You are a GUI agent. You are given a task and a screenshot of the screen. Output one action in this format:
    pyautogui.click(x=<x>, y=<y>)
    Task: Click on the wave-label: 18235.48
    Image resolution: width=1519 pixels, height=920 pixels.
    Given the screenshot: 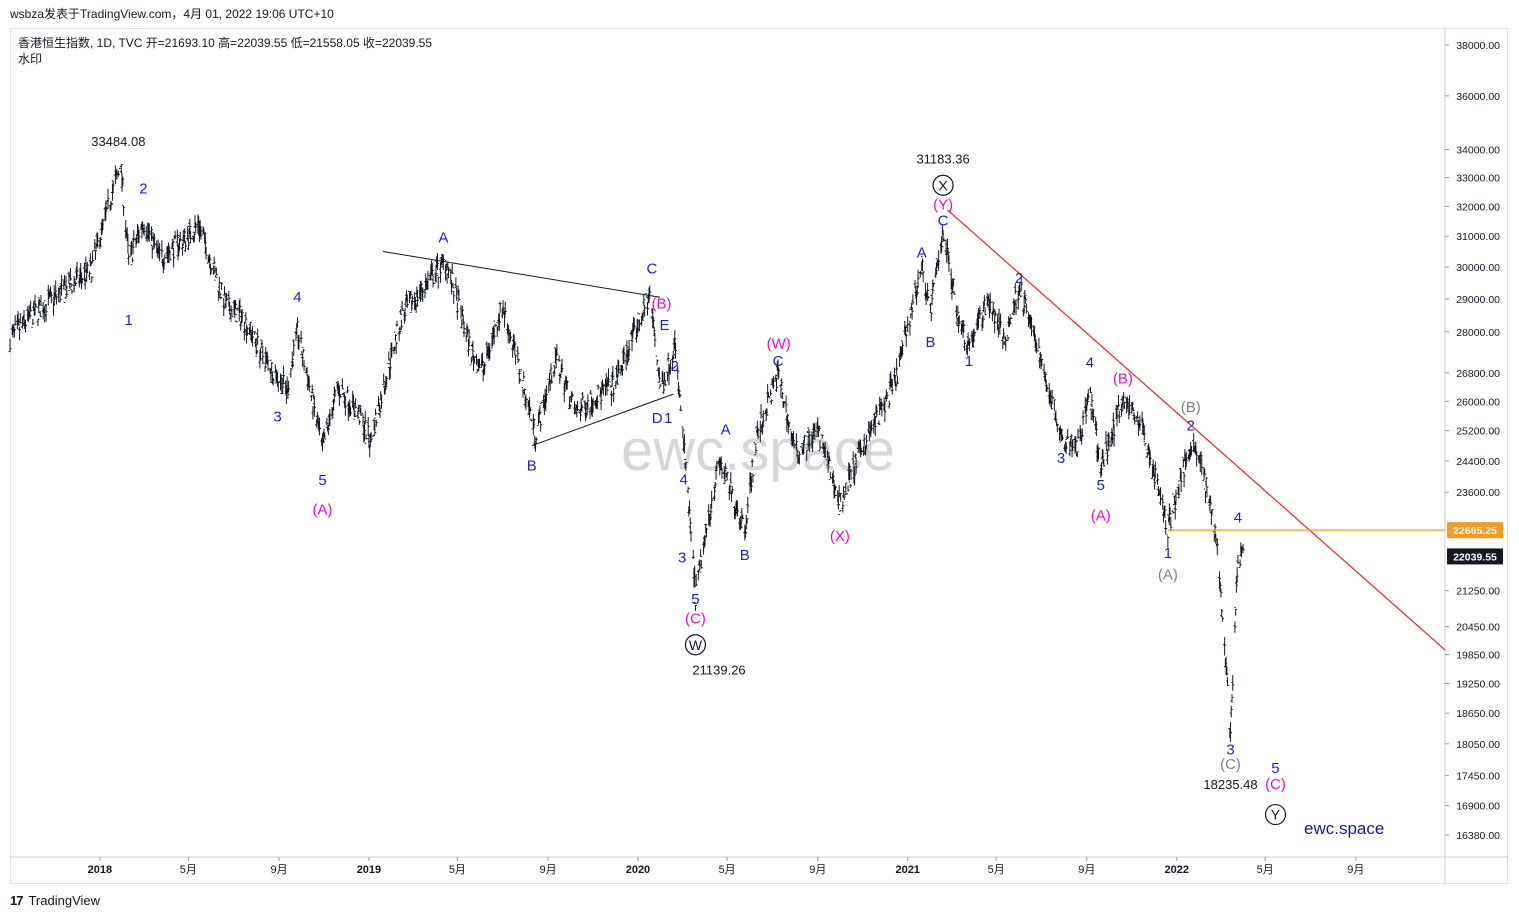 What is the action you would take?
    pyautogui.click(x=1230, y=784)
    